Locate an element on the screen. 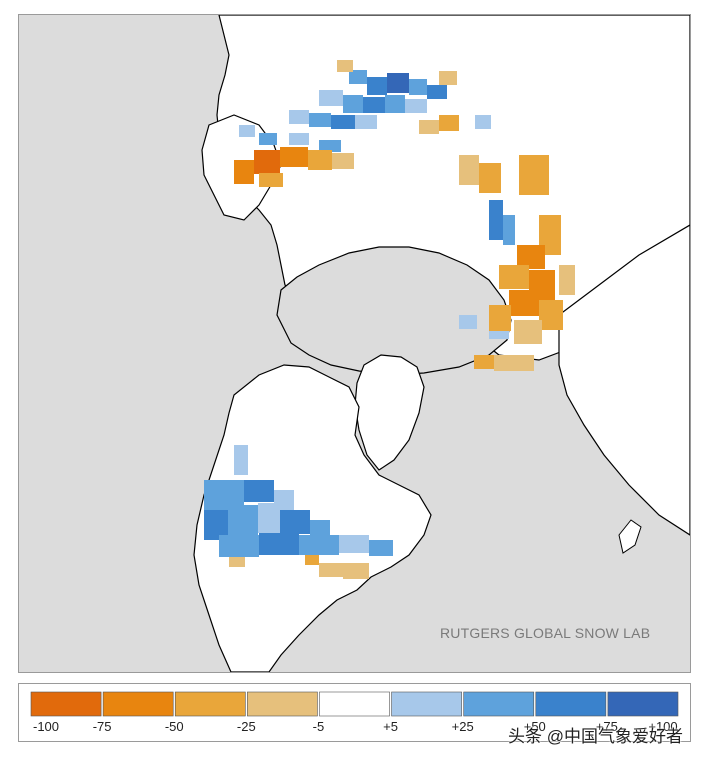  legend-bar is located at coordinates (354, 704).